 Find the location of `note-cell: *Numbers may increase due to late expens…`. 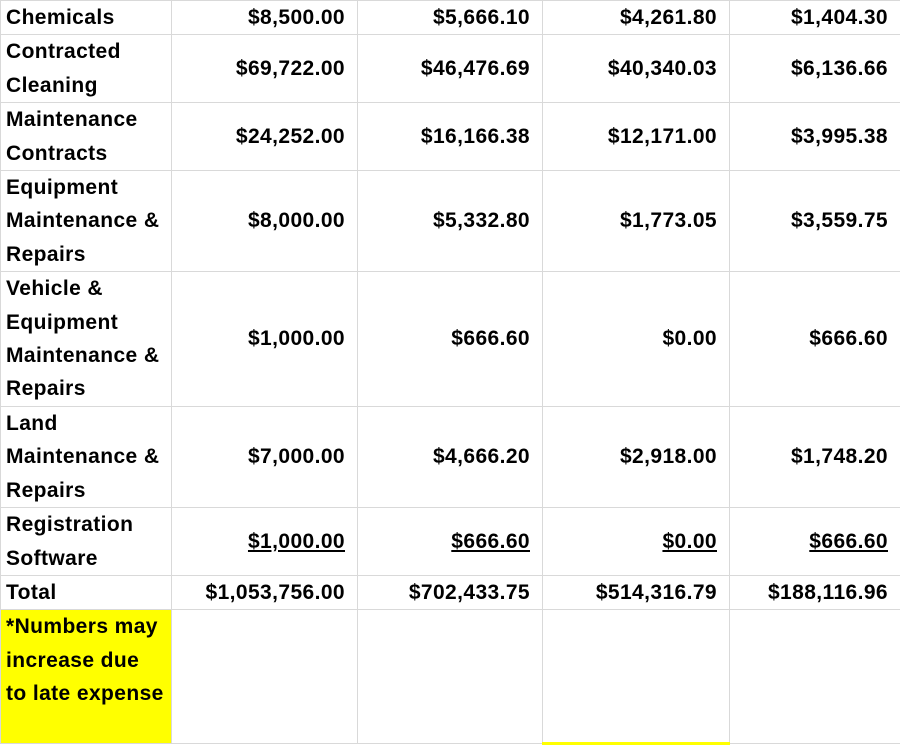

note-cell: *Numbers may increase due to late expens… is located at coordinates (86, 677).